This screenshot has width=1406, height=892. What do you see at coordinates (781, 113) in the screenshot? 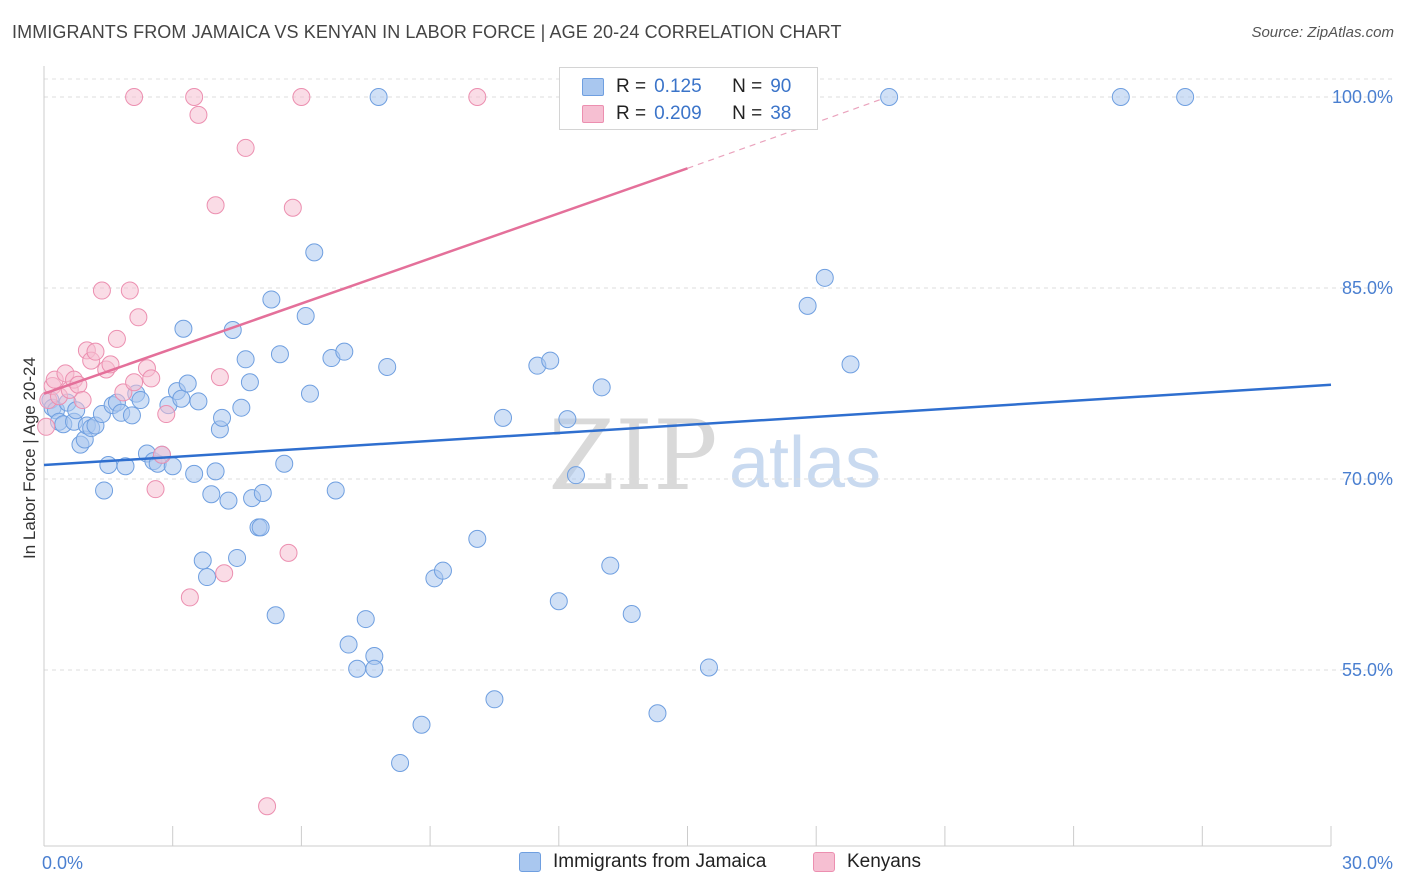
I see `n-value: 38` at bounding box center [781, 113].